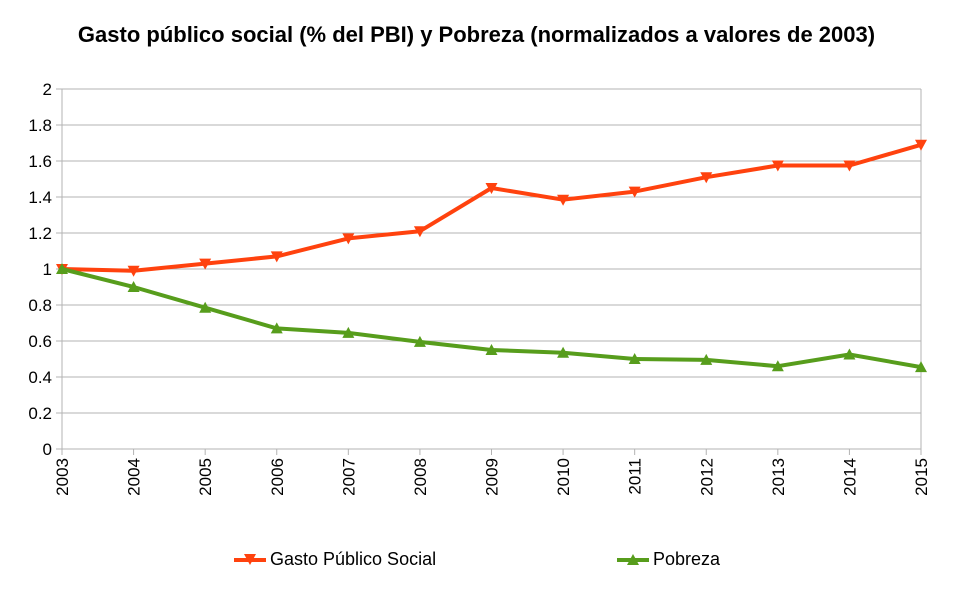 Image resolution: width=953 pixels, height=591 pixels. I want to click on x-tick-label: 2013, so click(778, 477).